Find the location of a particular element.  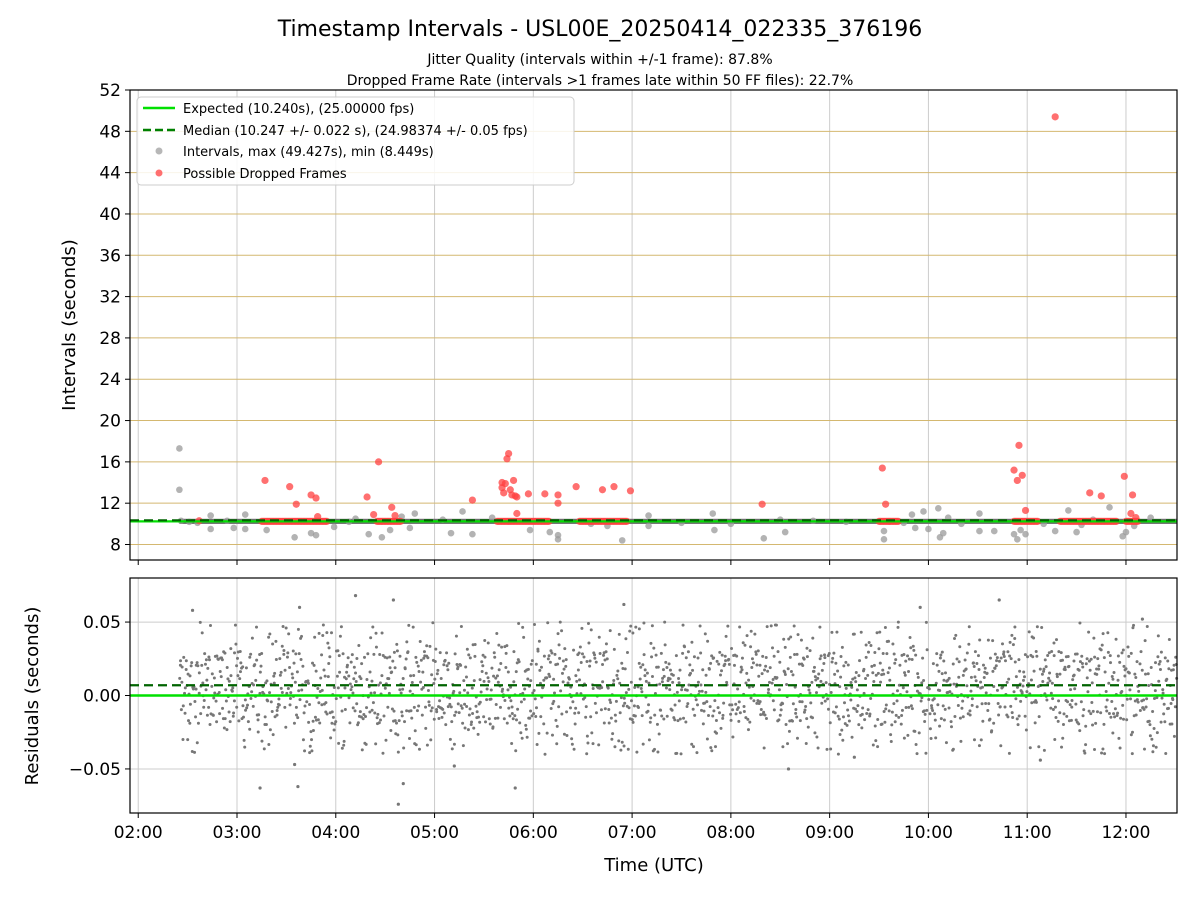

residuals-reference-lines is located at coordinates (653, 690).